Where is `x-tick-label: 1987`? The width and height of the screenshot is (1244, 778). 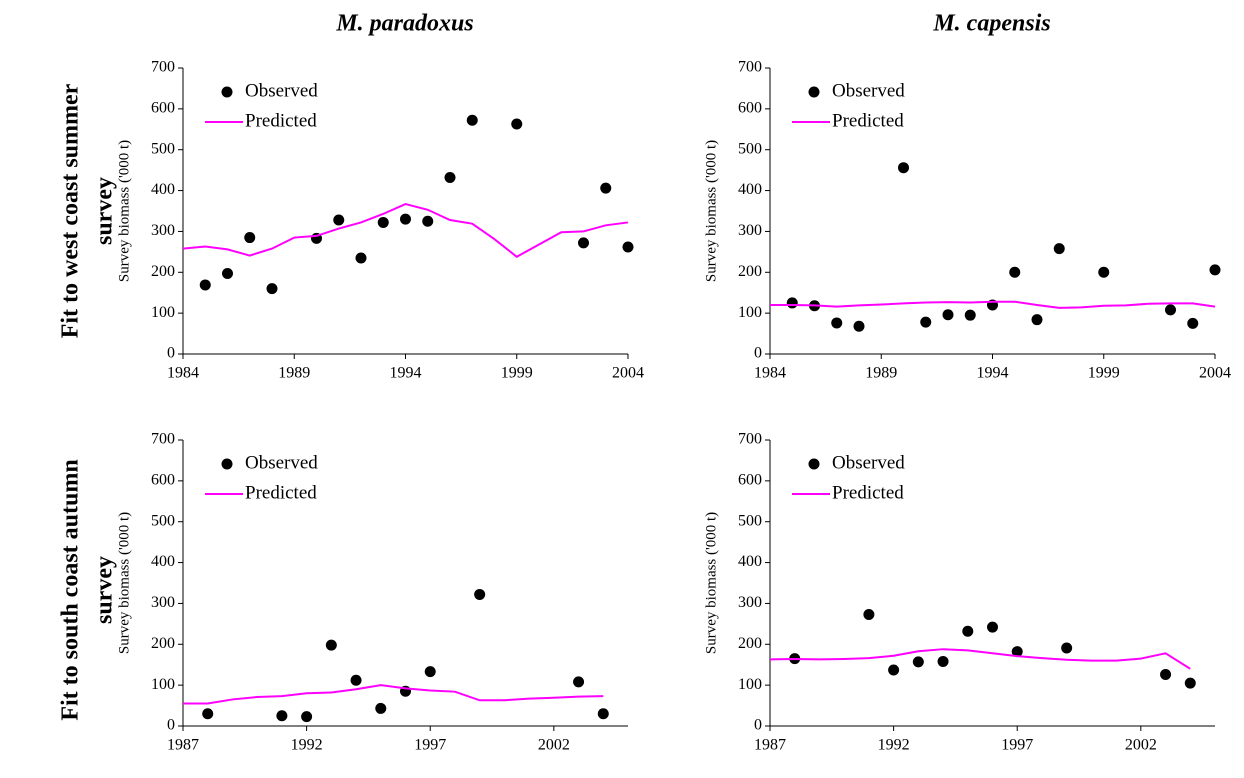
x-tick-label: 1987 is located at coordinates (770, 745).